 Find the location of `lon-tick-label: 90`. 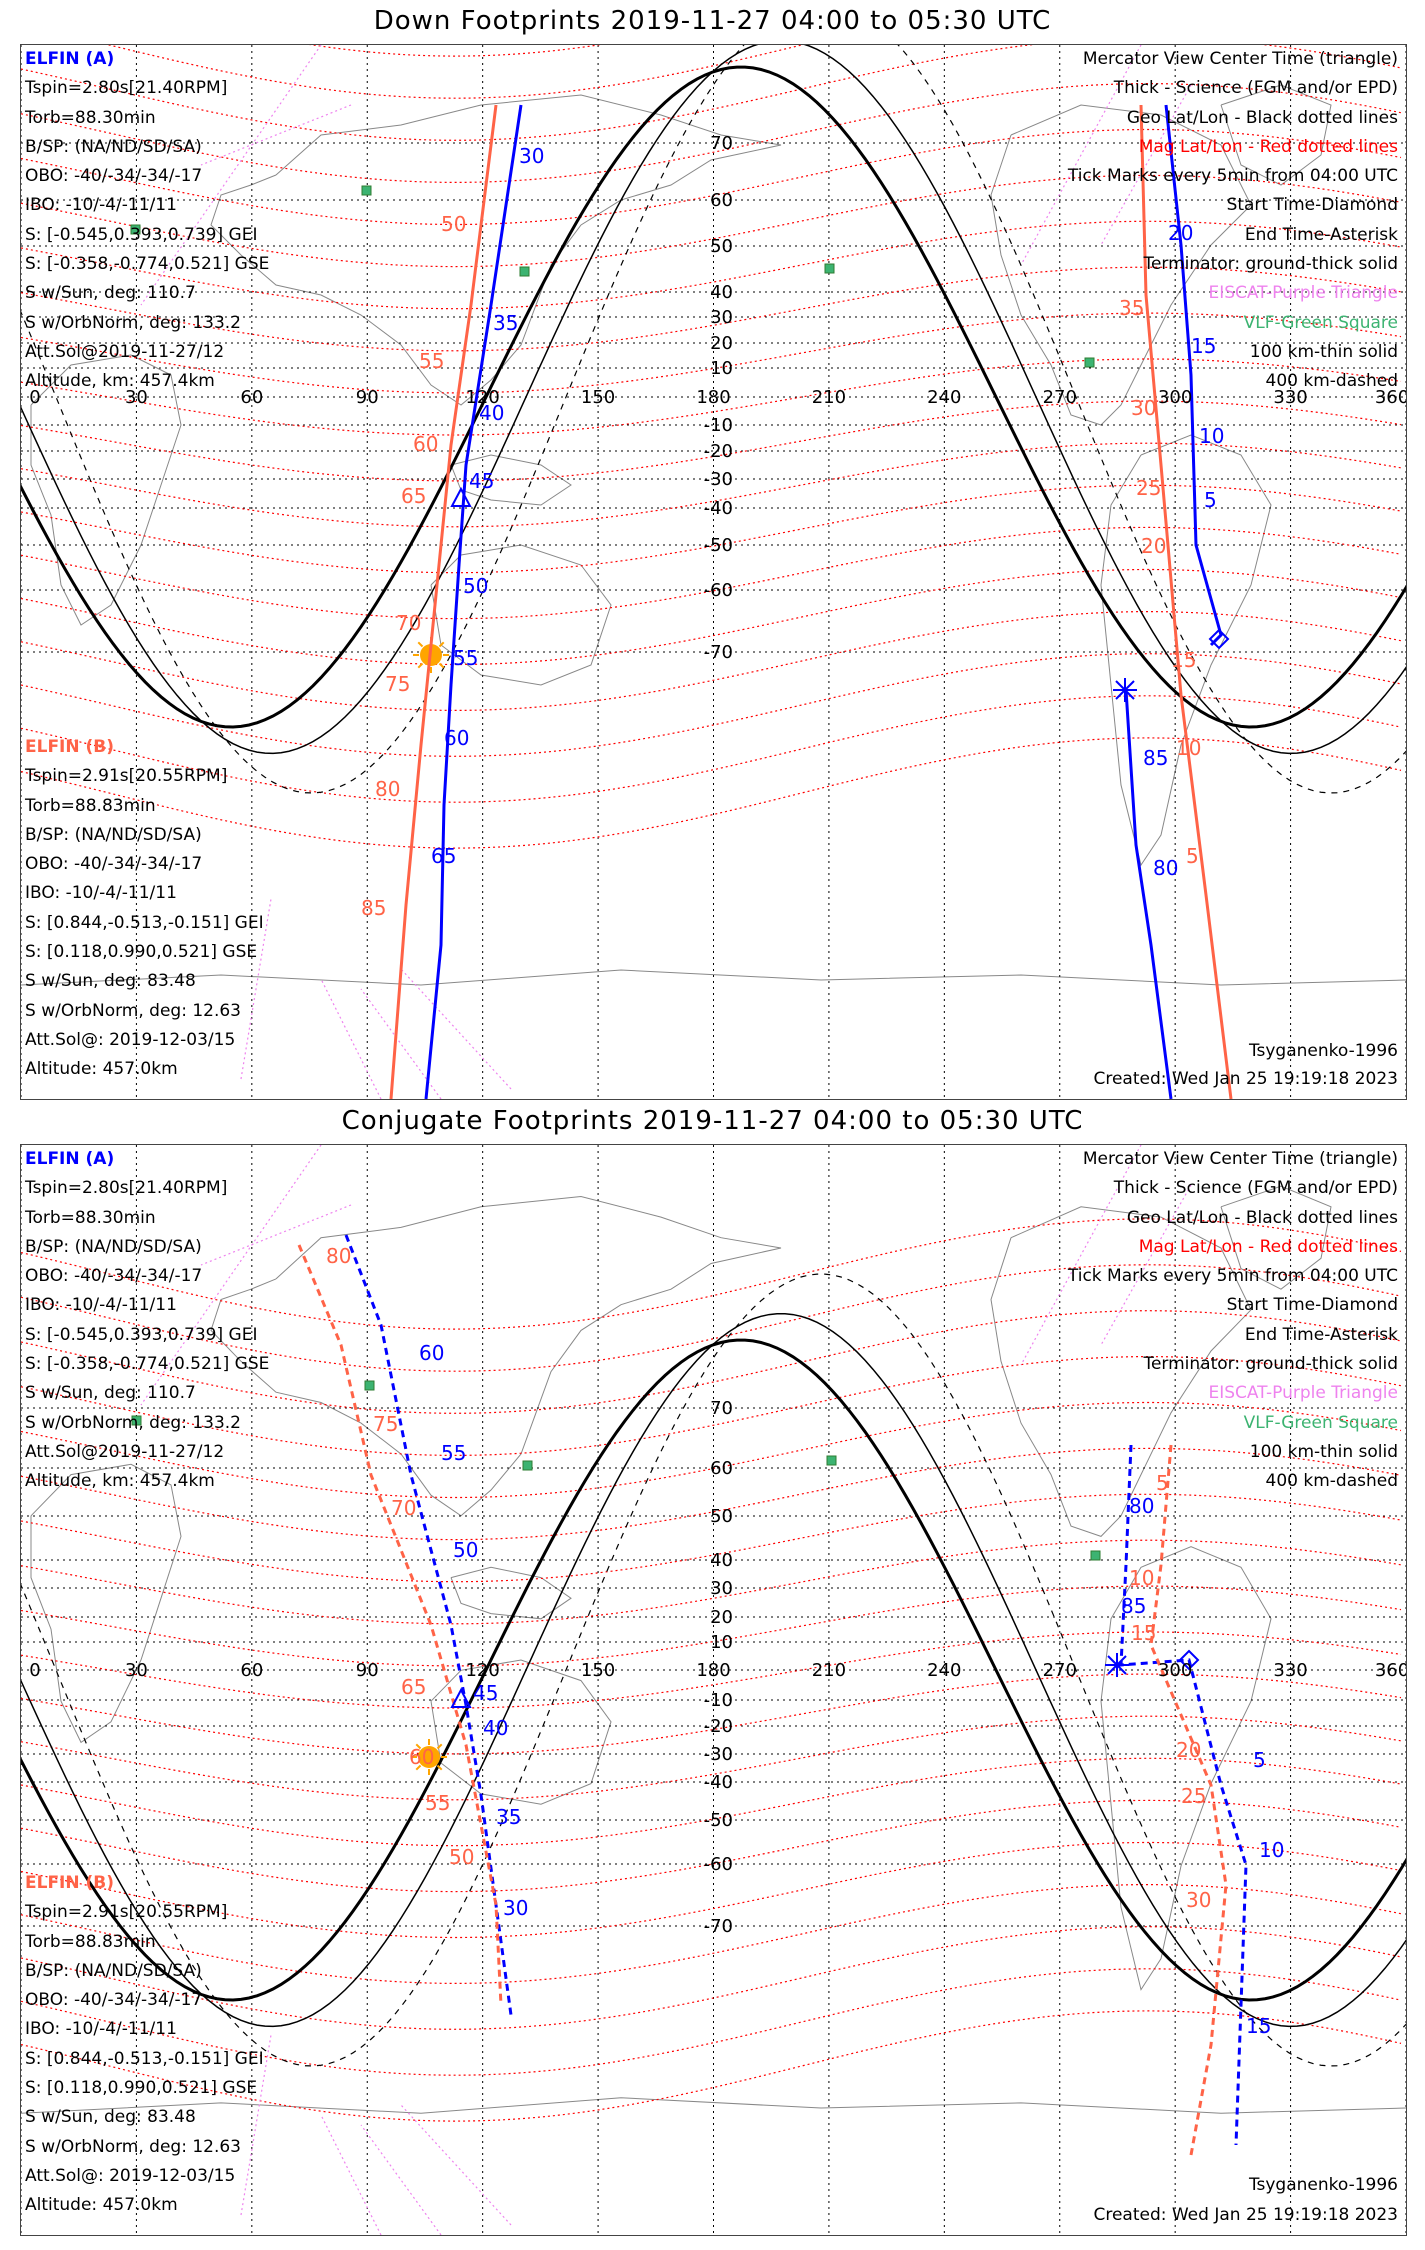

lon-tick-label: 90 is located at coordinates (367, 397).